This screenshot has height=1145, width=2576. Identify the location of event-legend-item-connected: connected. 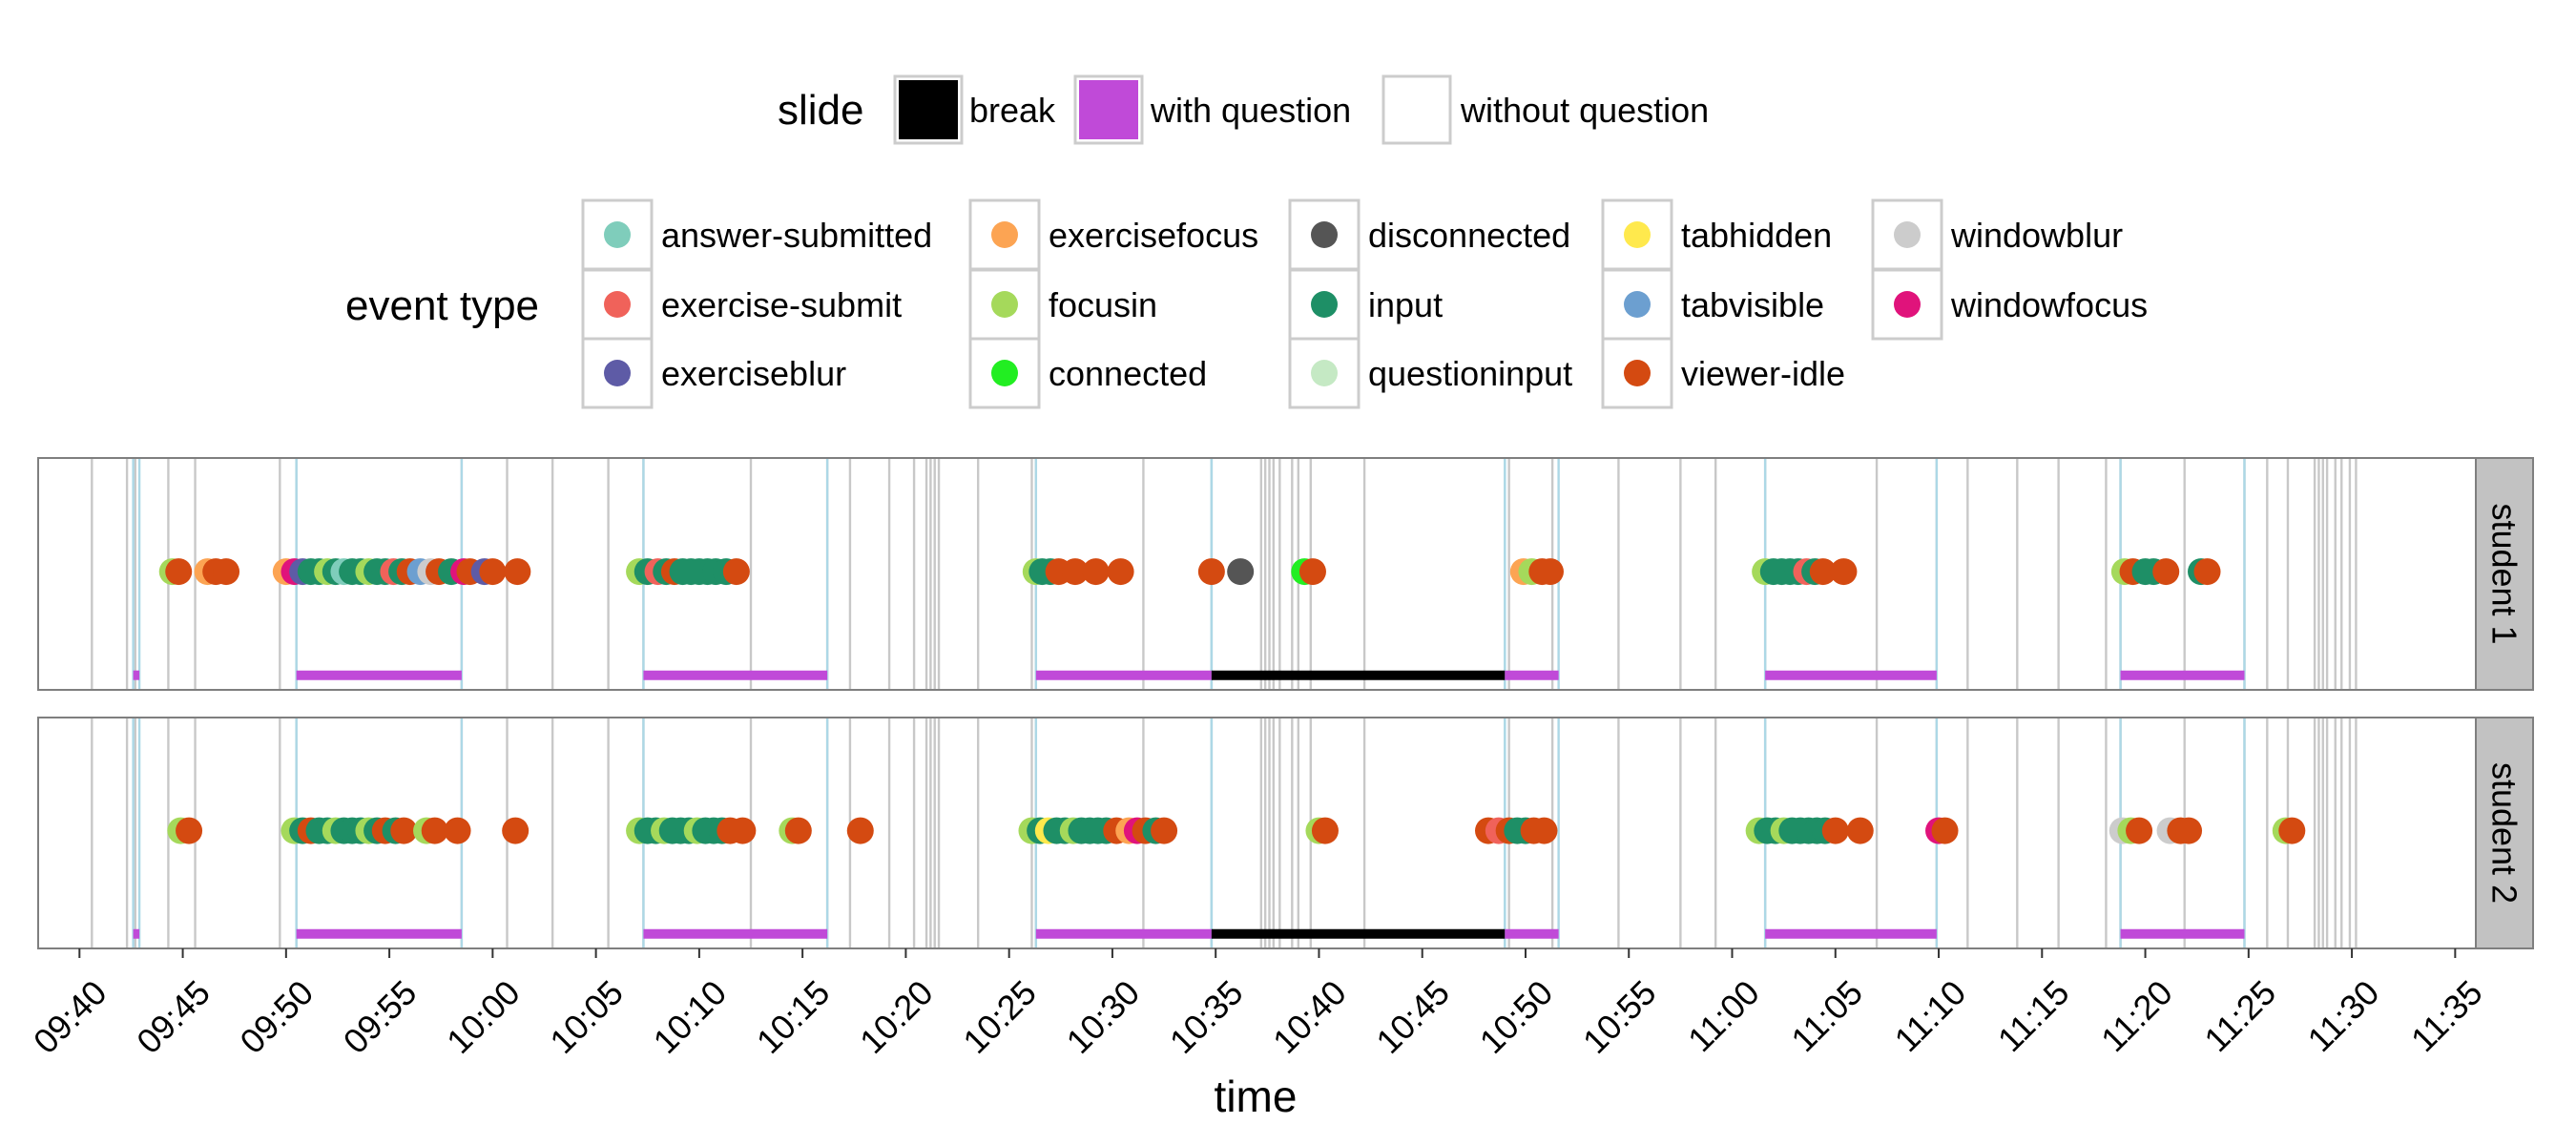
(1087, 373).